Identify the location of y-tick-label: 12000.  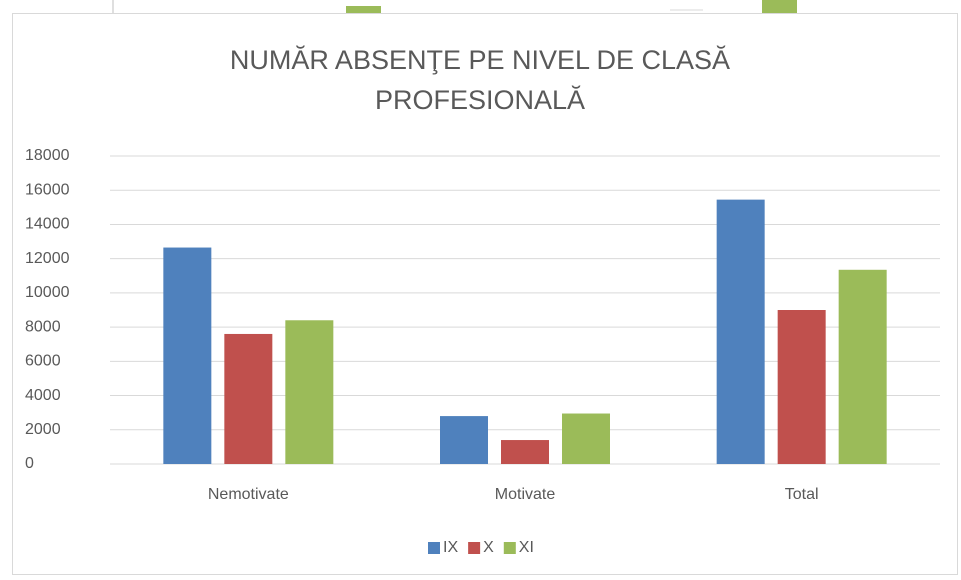
(47, 258).